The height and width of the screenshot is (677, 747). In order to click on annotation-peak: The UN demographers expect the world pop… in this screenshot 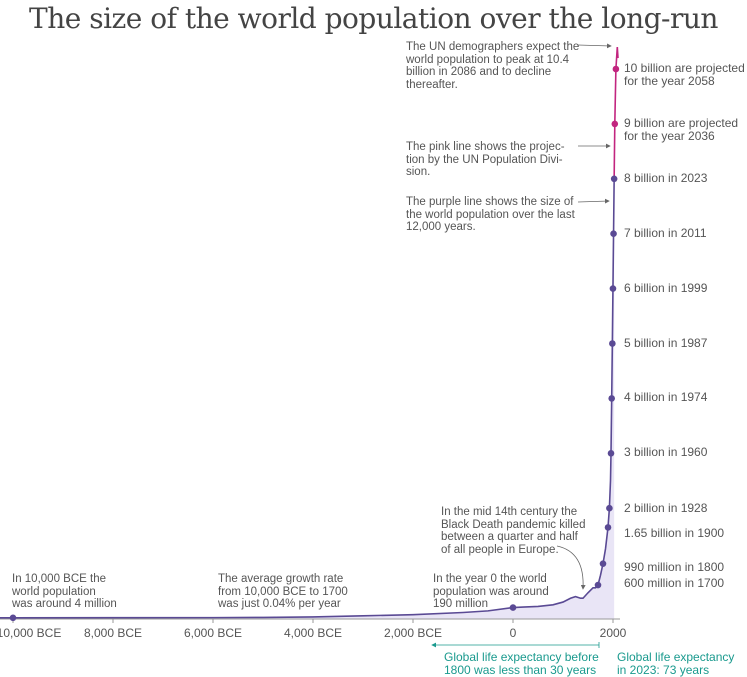, I will do `click(493, 66)`.